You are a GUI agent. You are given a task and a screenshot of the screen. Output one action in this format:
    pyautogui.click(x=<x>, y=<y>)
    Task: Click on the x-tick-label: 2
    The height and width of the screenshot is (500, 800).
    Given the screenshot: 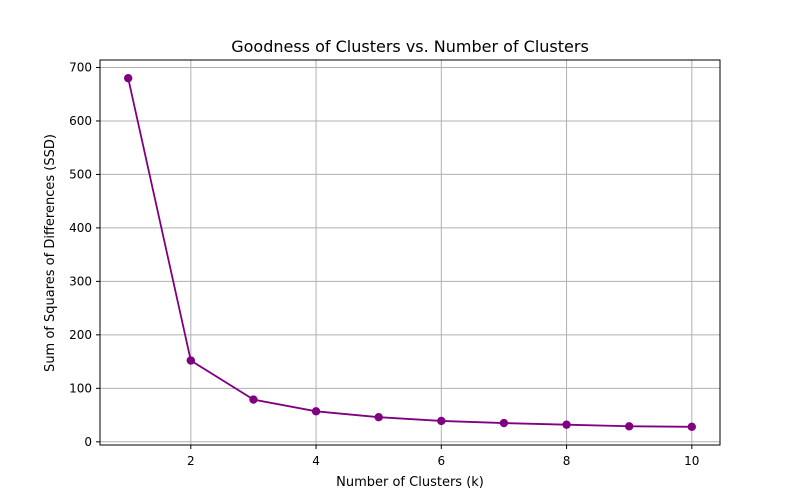 What is the action you would take?
    pyautogui.click(x=191, y=461)
    